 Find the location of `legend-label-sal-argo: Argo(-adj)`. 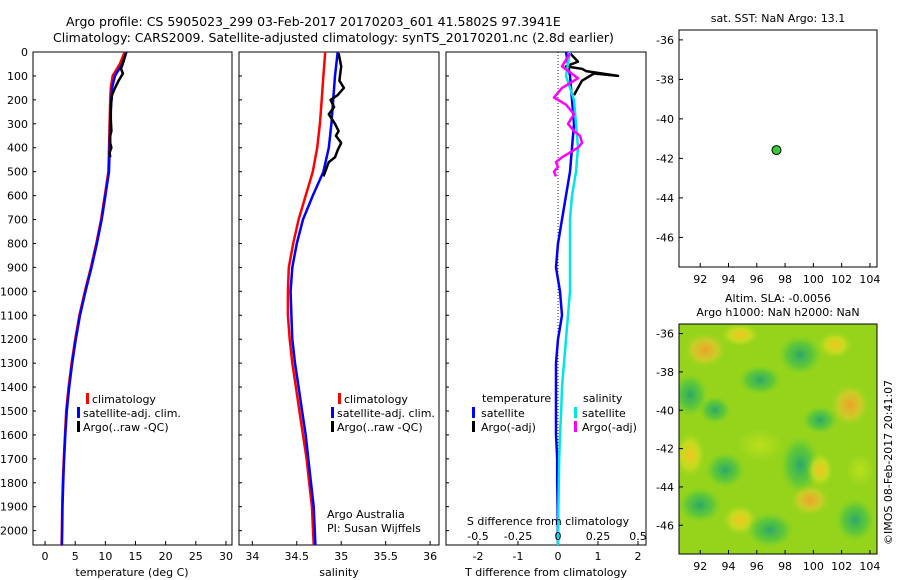

legend-label-sal-argo: Argo(-adj) is located at coordinates (609, 427).